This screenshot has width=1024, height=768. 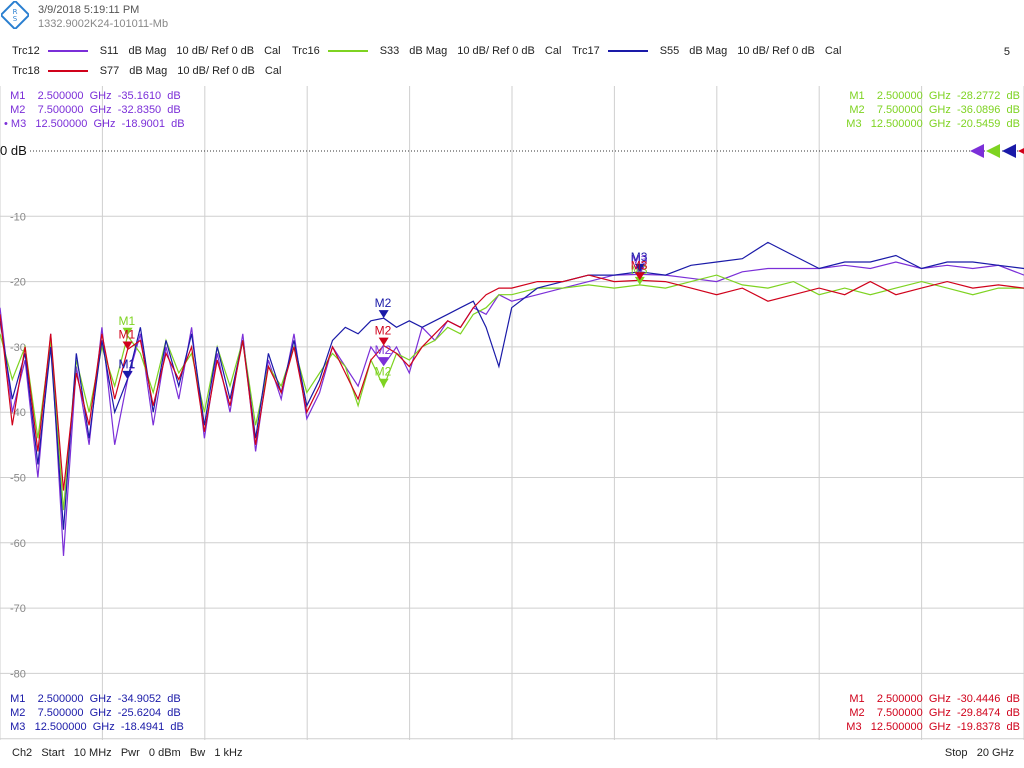 What do you see at coordinates (586, 51) in the screenshot?
I see `trace-id: Trc17` at bounding box center [586, 51].